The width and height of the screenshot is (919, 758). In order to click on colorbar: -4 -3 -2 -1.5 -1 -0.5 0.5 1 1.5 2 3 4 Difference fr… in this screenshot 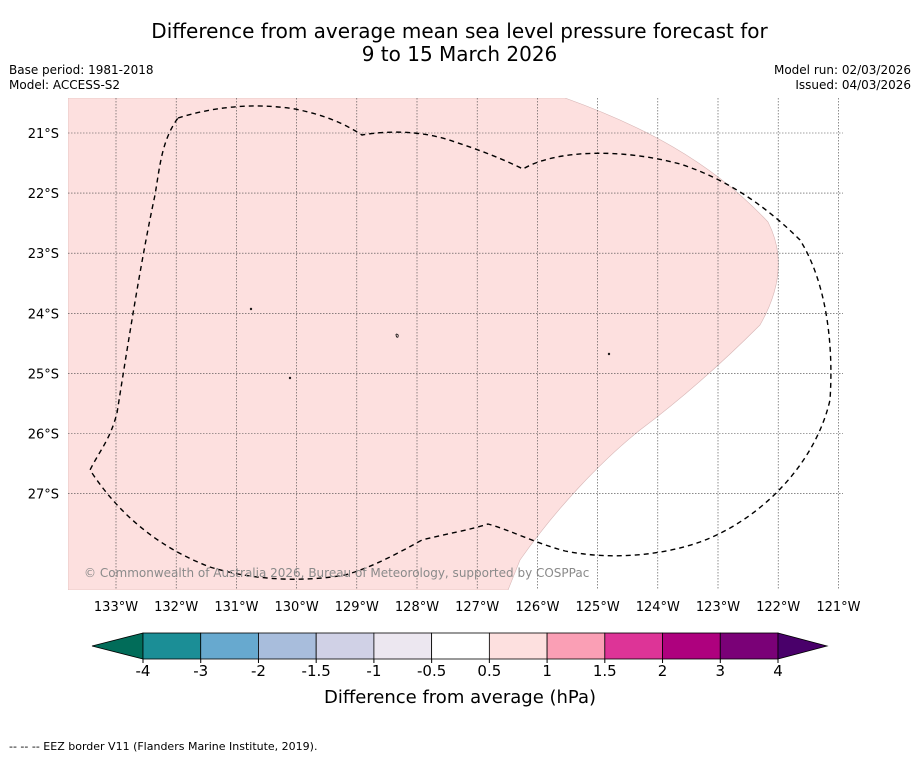, I will do `click(460, 670)`.